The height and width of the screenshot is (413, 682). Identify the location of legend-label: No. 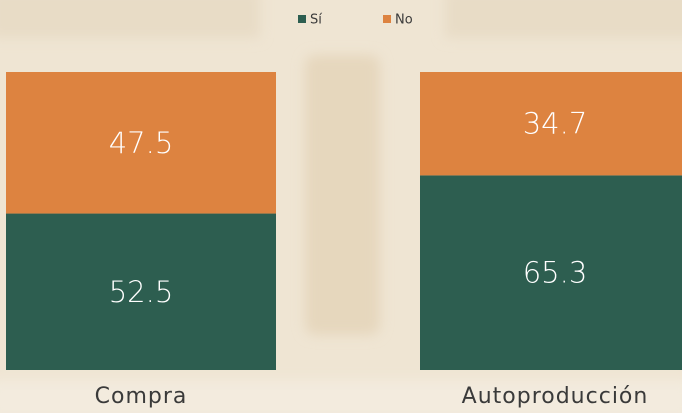
(404, 20).